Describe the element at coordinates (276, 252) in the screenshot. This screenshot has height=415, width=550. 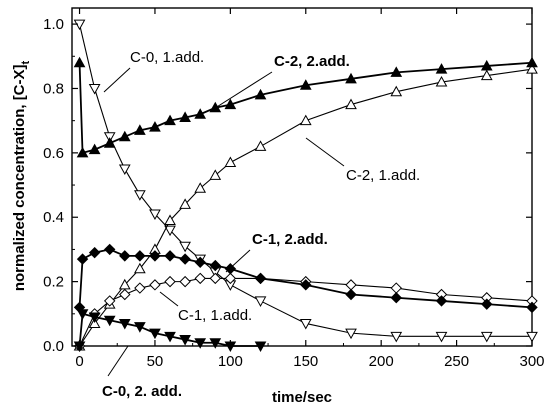
I see `annotation-c1-2add: C-1, 2.add.` at that location.